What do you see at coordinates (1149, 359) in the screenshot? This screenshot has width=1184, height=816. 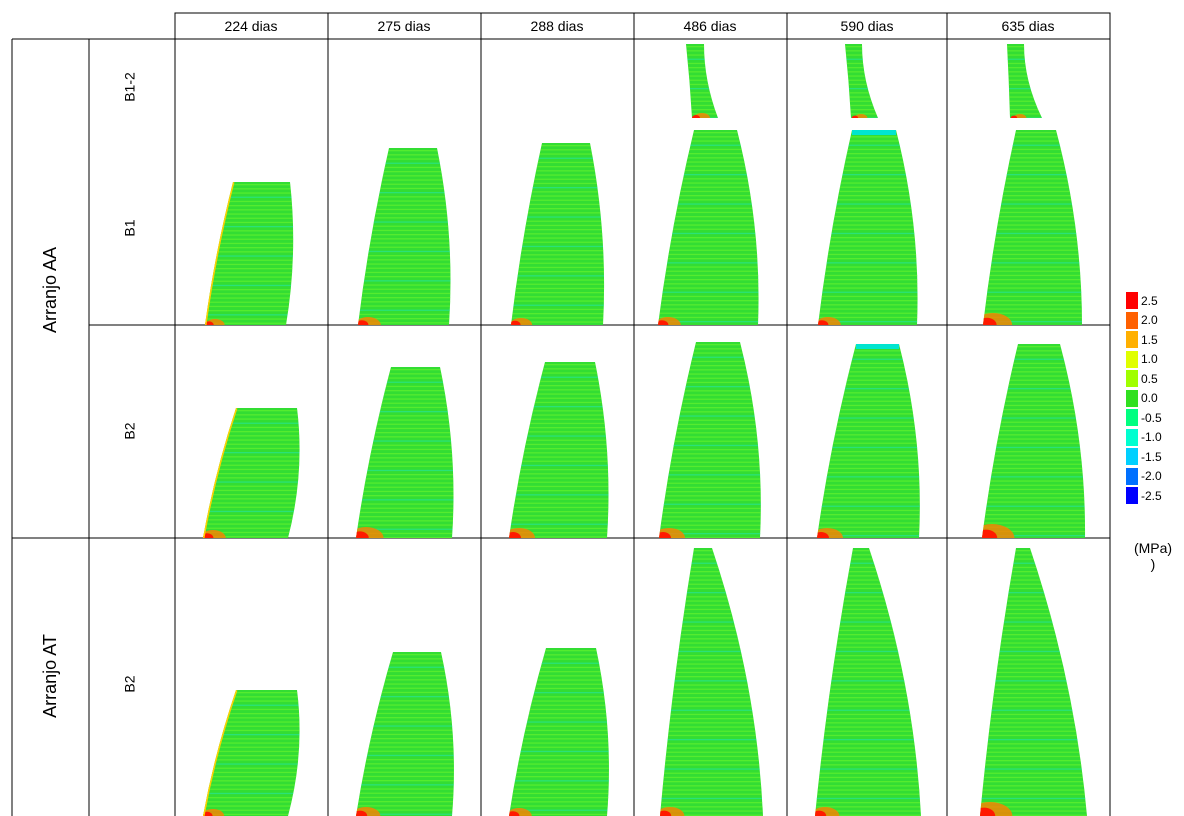 I see `legend-value: 1.0` at bounding box center [1149, 359].